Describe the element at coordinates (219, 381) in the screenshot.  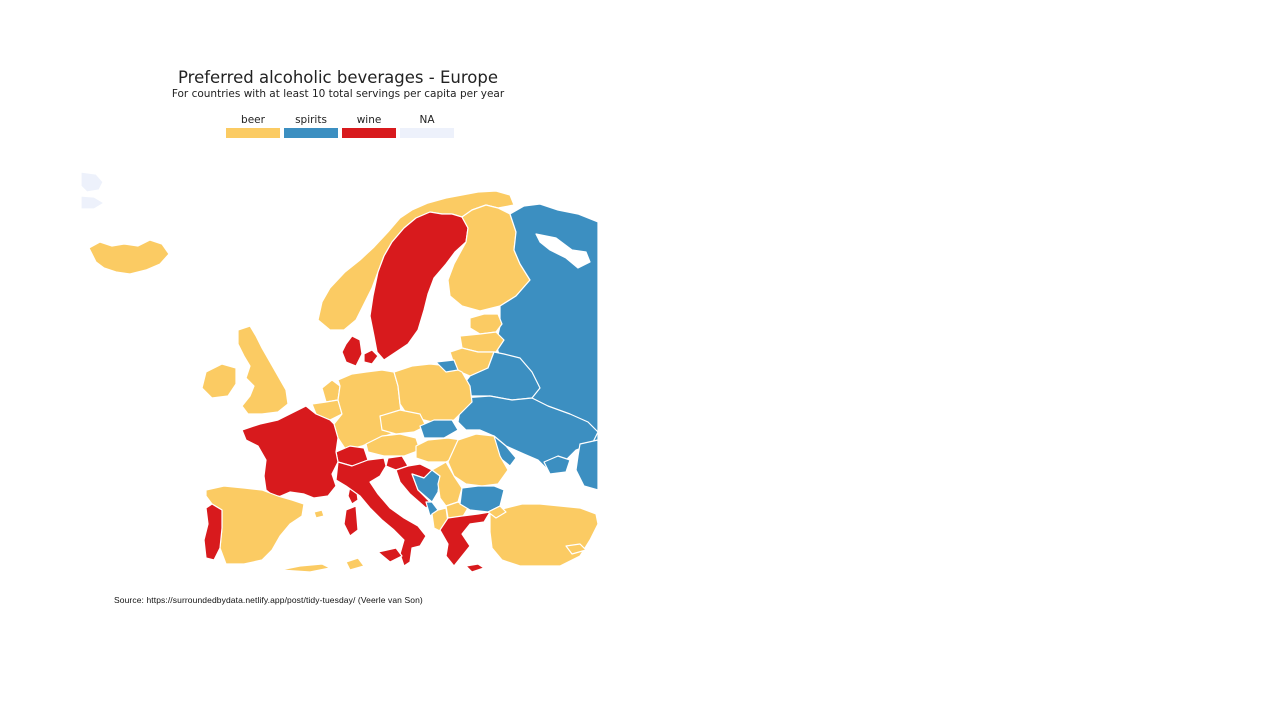
I see `country-ireland` at that location.